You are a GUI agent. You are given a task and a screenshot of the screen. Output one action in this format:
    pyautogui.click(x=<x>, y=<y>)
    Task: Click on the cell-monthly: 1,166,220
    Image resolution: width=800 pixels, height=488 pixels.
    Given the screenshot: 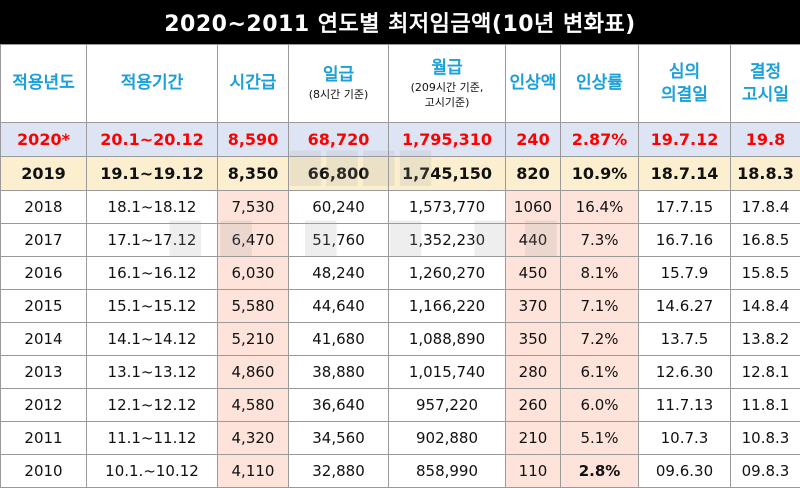 What is the action you would take?
    pyautogui.click(x=447, y=306)
    